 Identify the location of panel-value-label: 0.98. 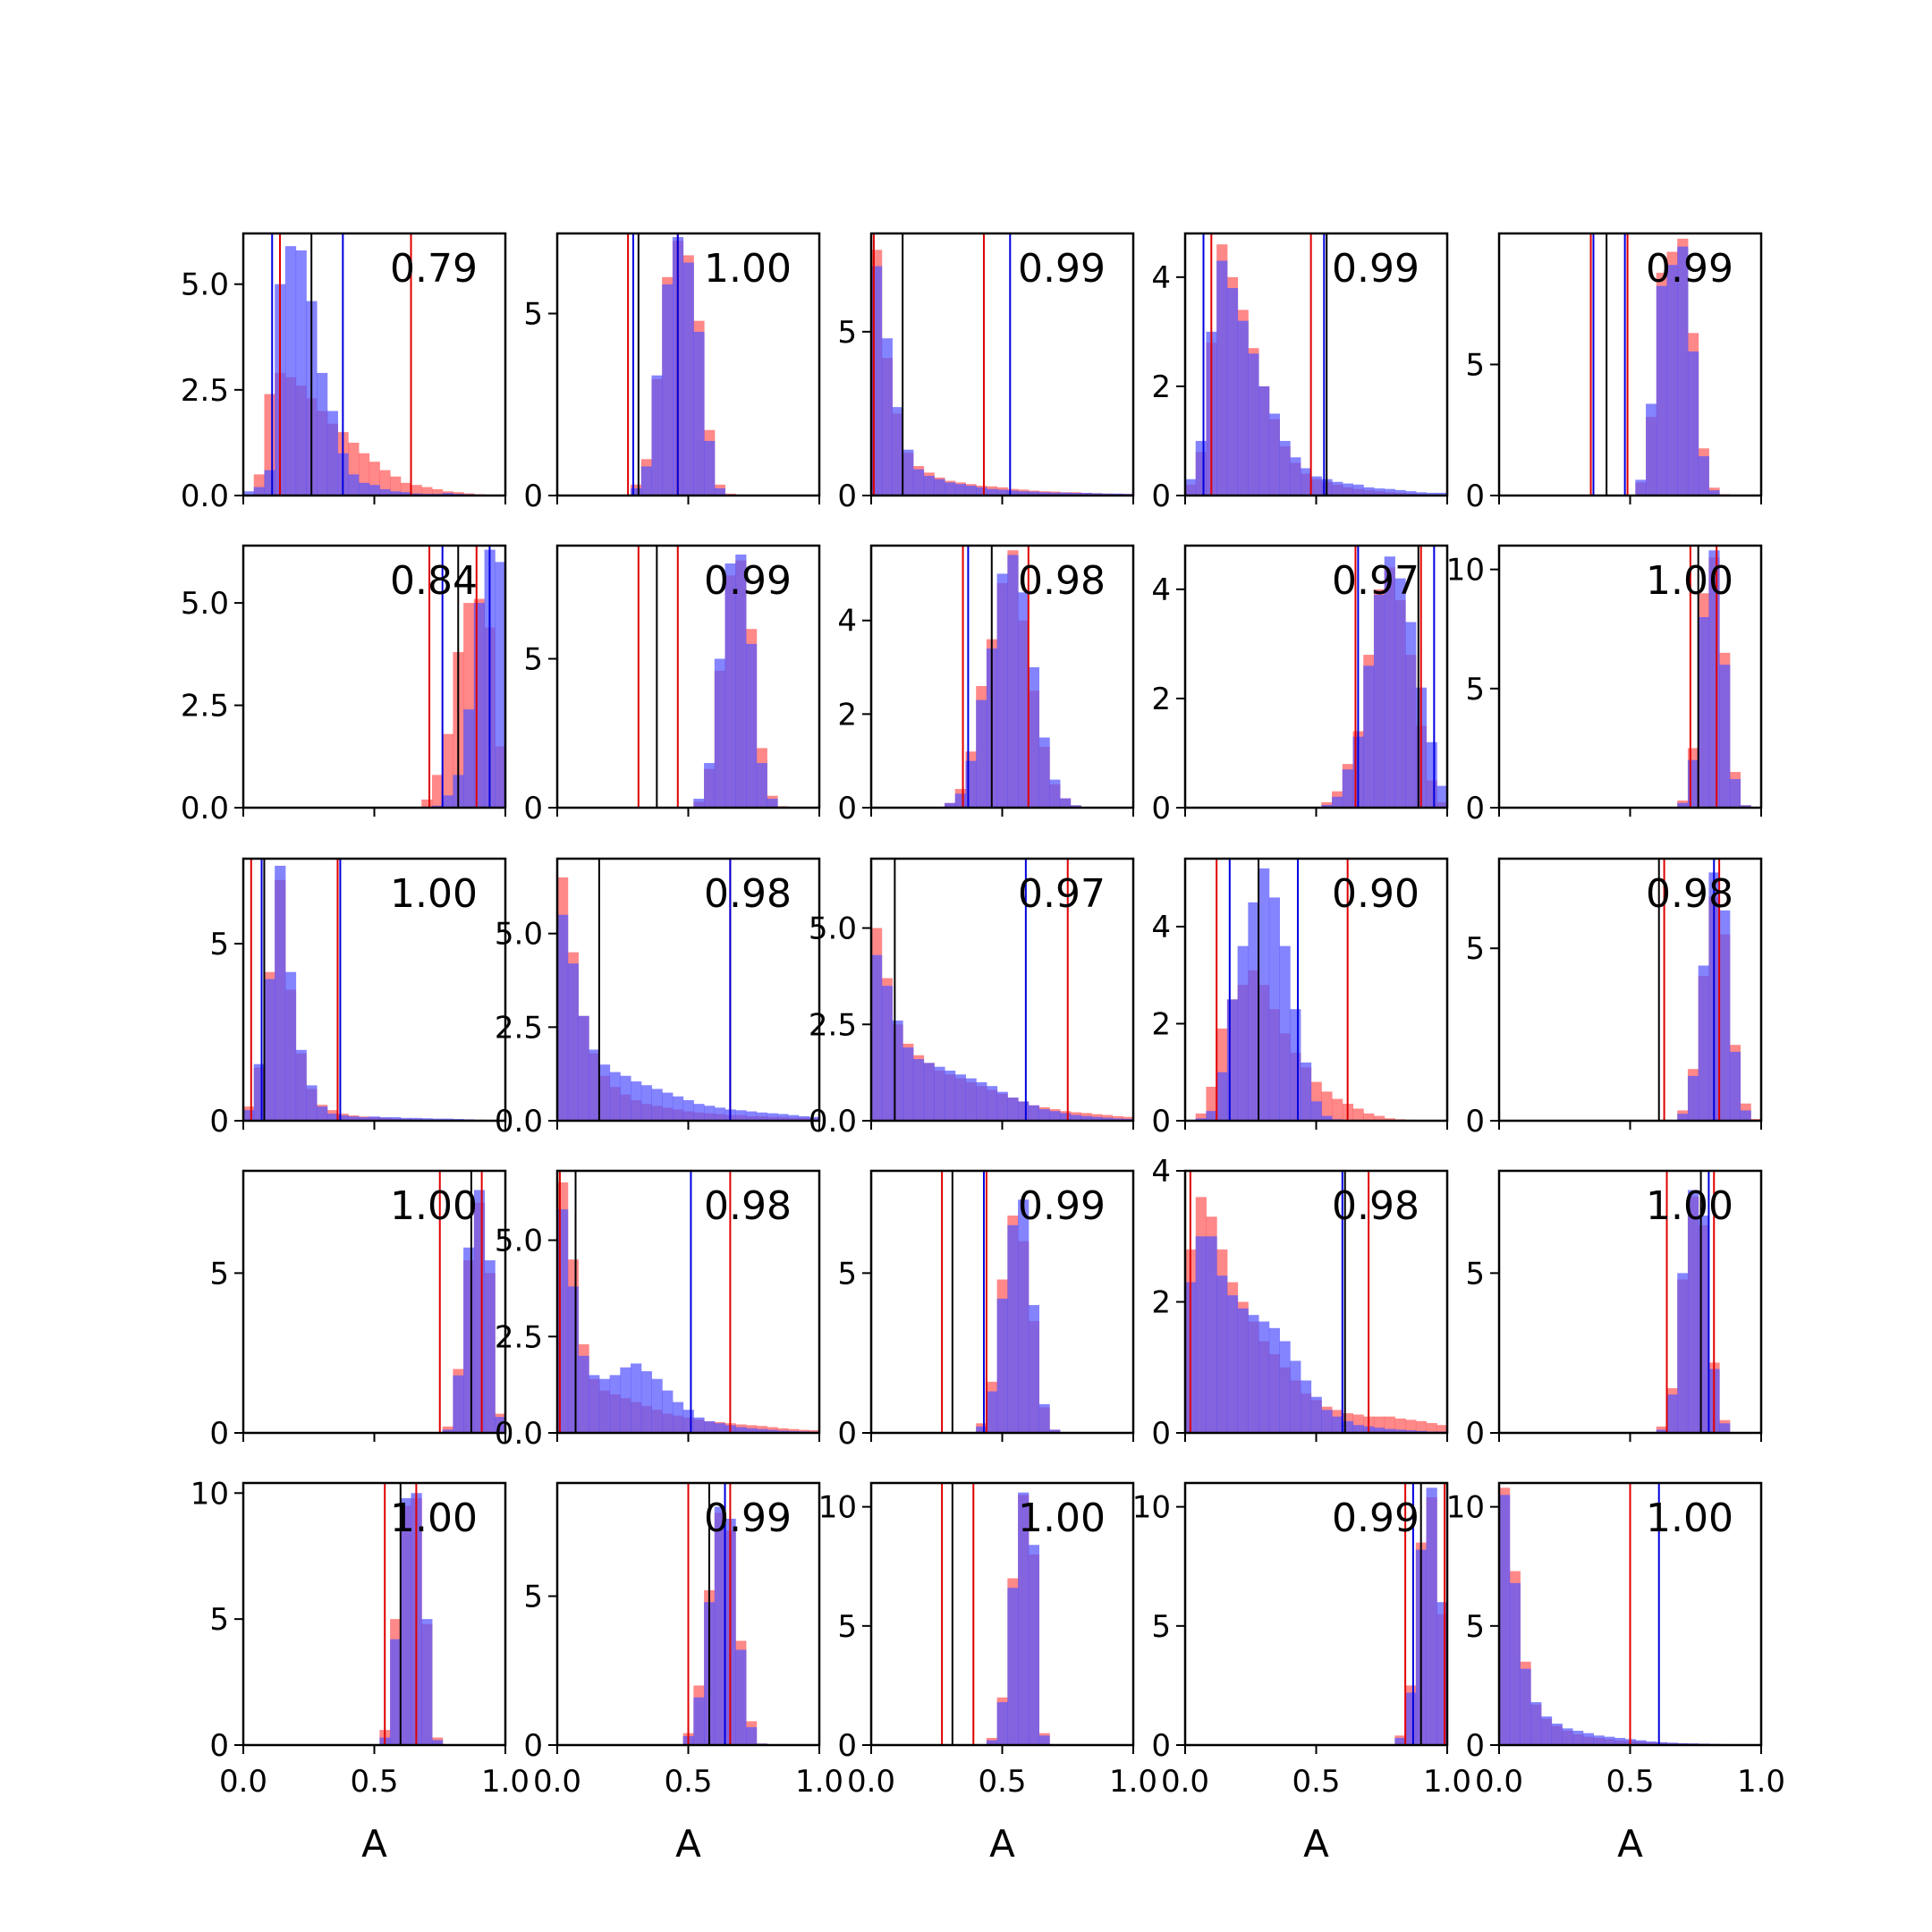
(748, 1206).